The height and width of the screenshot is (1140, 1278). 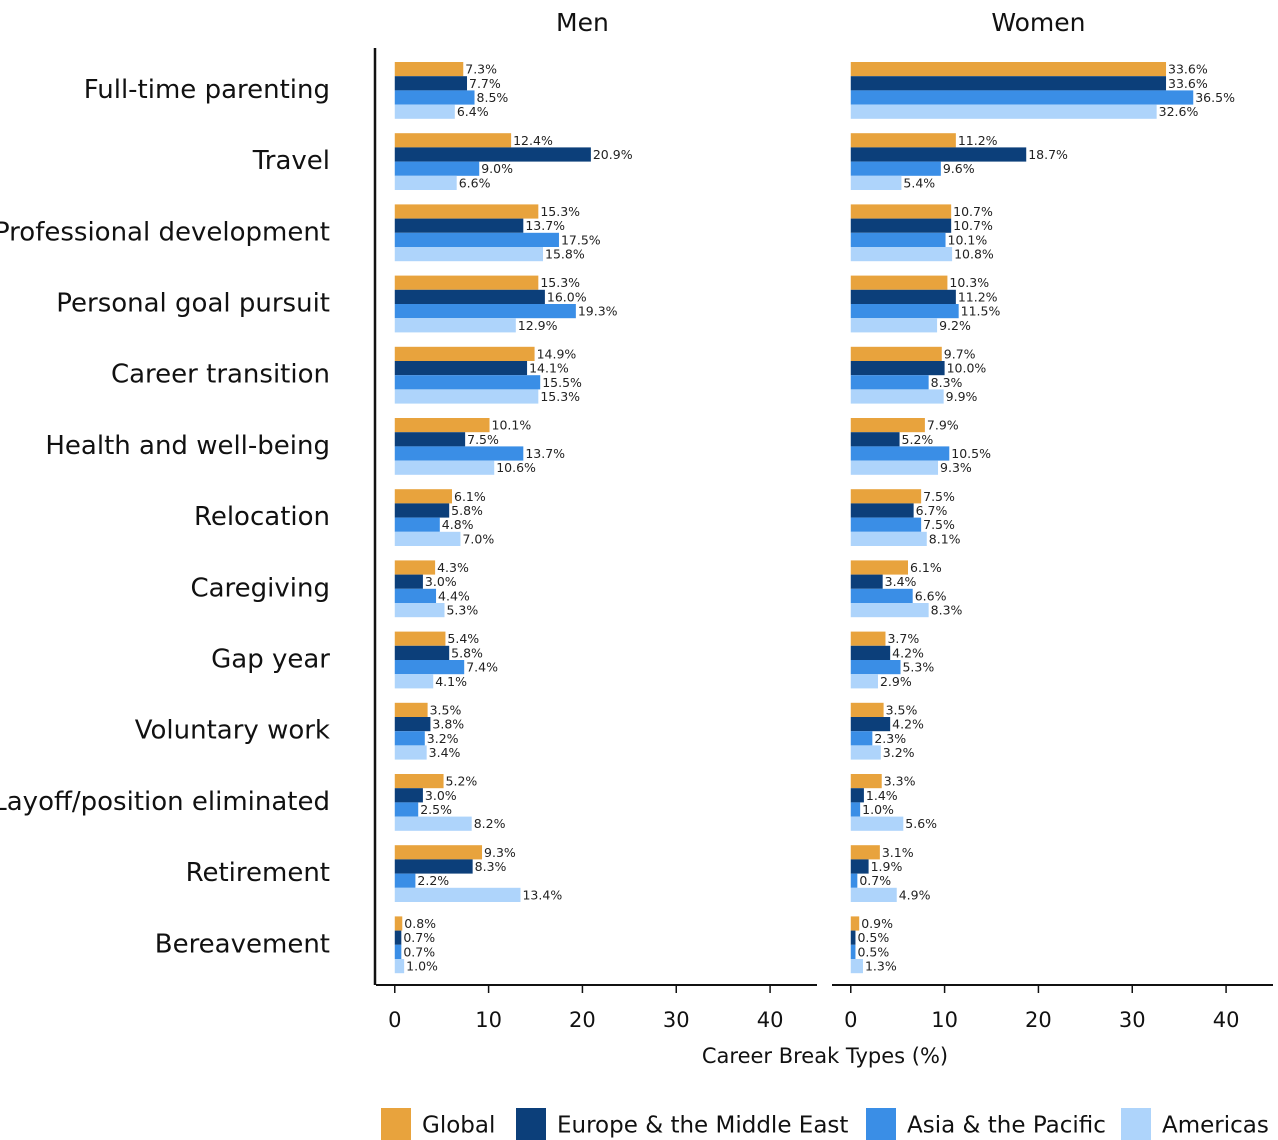 I want to click on value-label: 7.5%, so click(x=939, y=496).